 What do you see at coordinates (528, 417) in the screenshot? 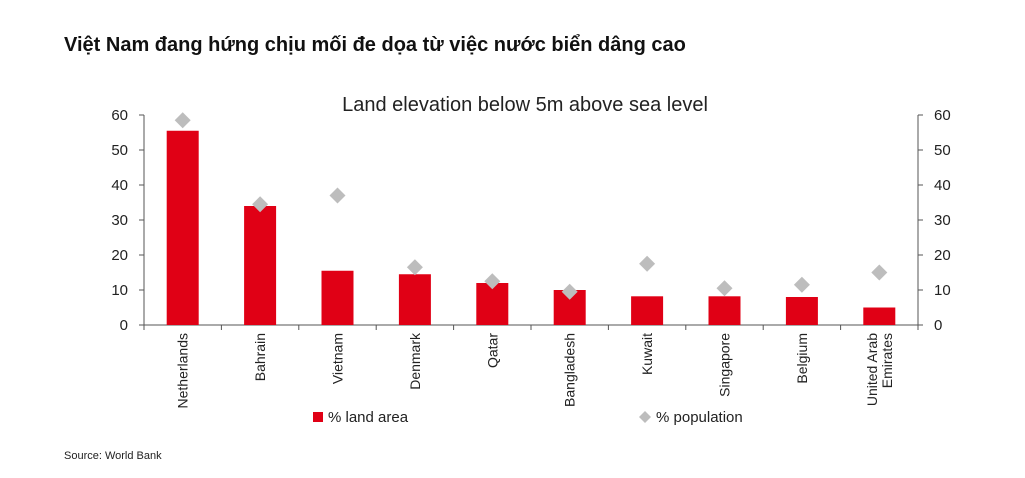
I see `legend: % land area % population` at bounding box center [528, 417].